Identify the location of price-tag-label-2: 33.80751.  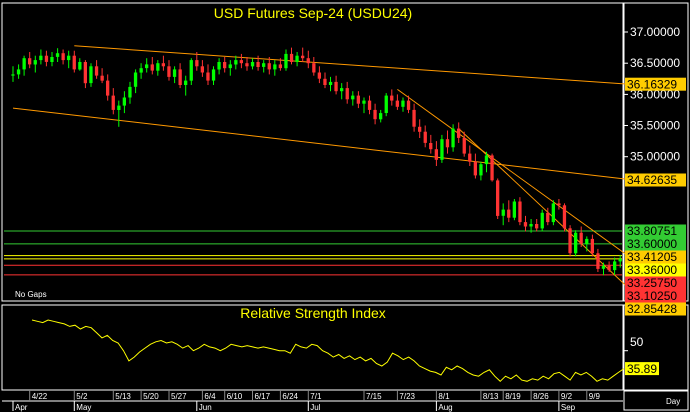
(652, 231).